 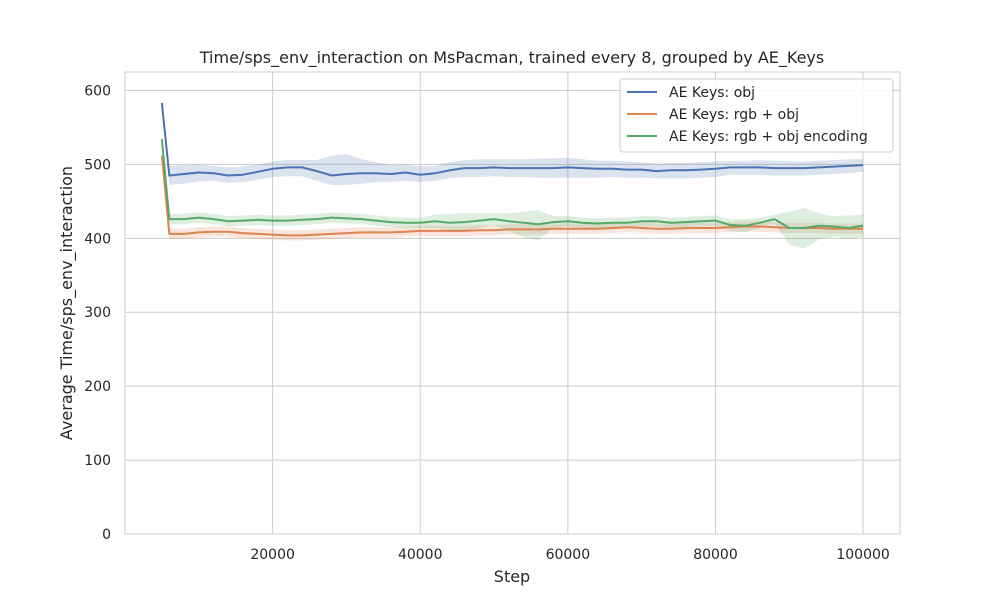 I want to click on y-tick-label: 200, so click(x=97, y=387).